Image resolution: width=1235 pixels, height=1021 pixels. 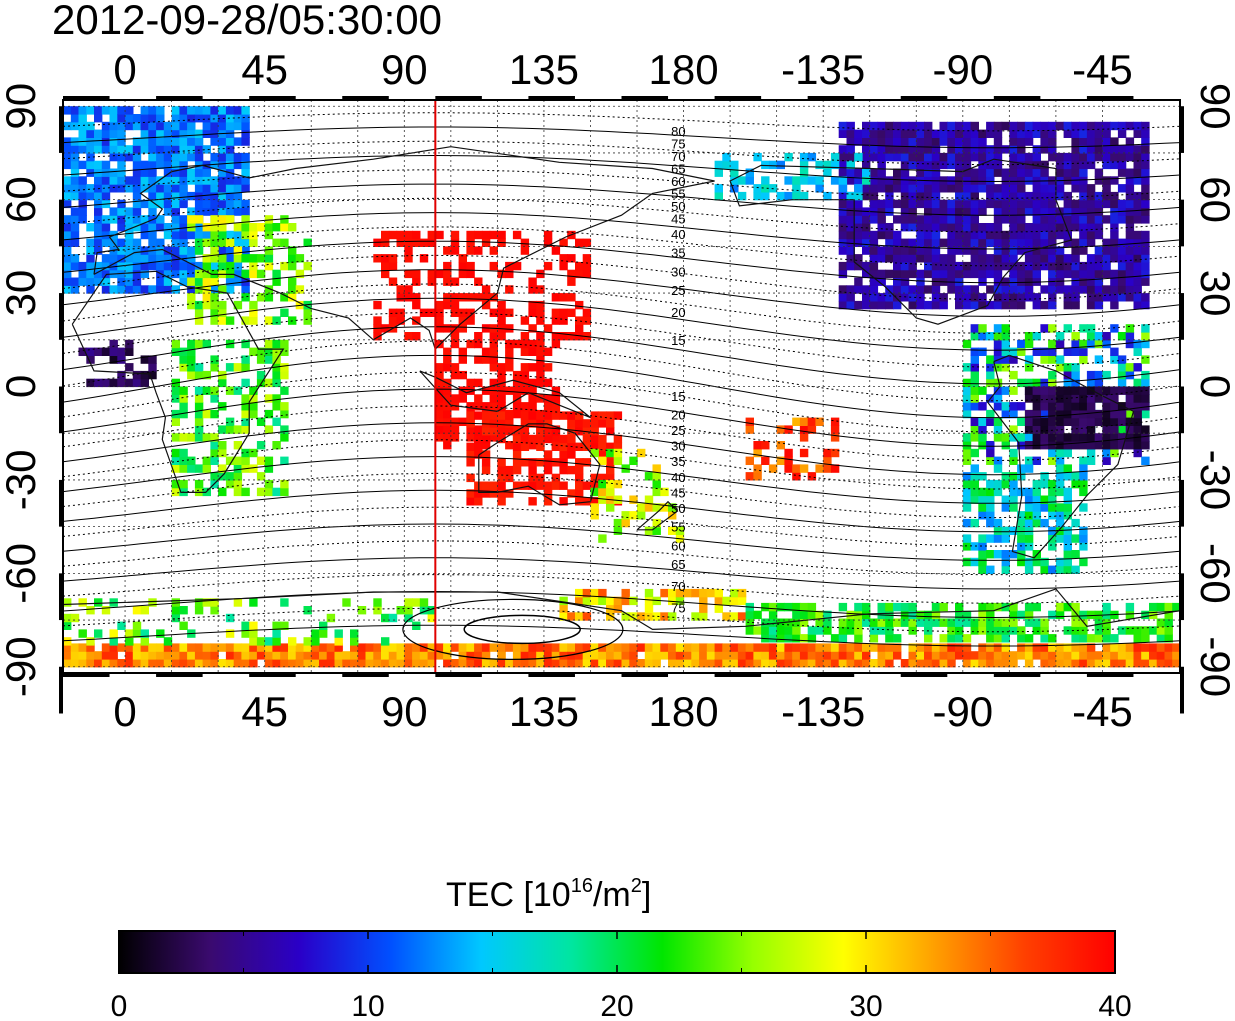 I want to click on axis-tick-label: -135, so click(x=823, y=711).